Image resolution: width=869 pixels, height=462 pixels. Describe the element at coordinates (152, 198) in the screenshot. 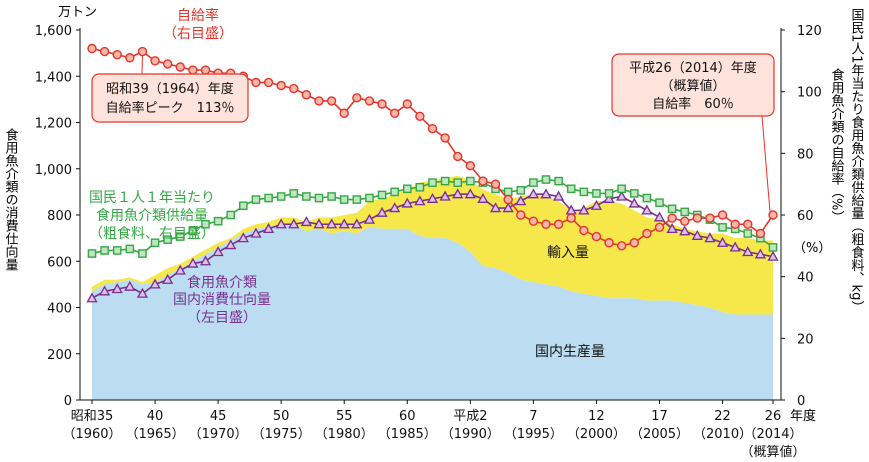

I see `per-capita-label-1: 国民１人１年当たり` at that location.